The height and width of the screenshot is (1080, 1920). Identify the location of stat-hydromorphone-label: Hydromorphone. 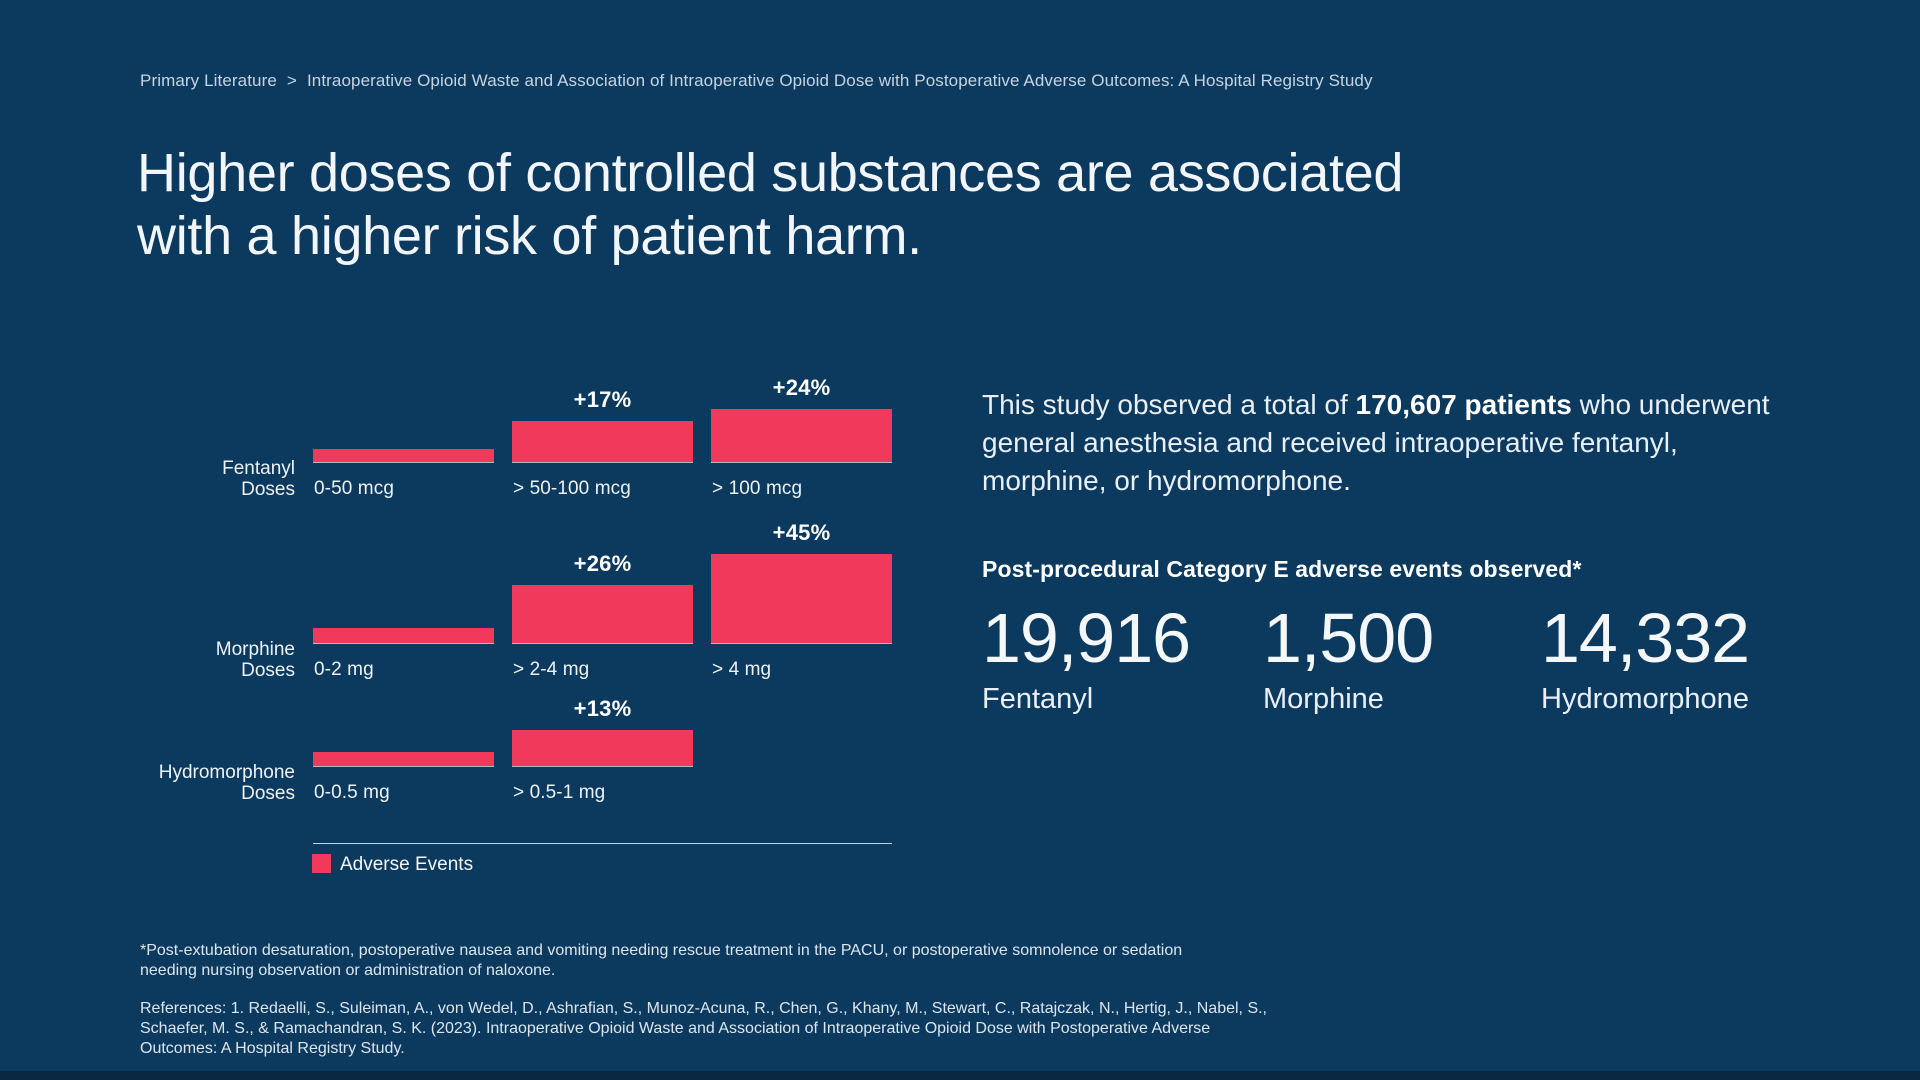
(1645, 699).